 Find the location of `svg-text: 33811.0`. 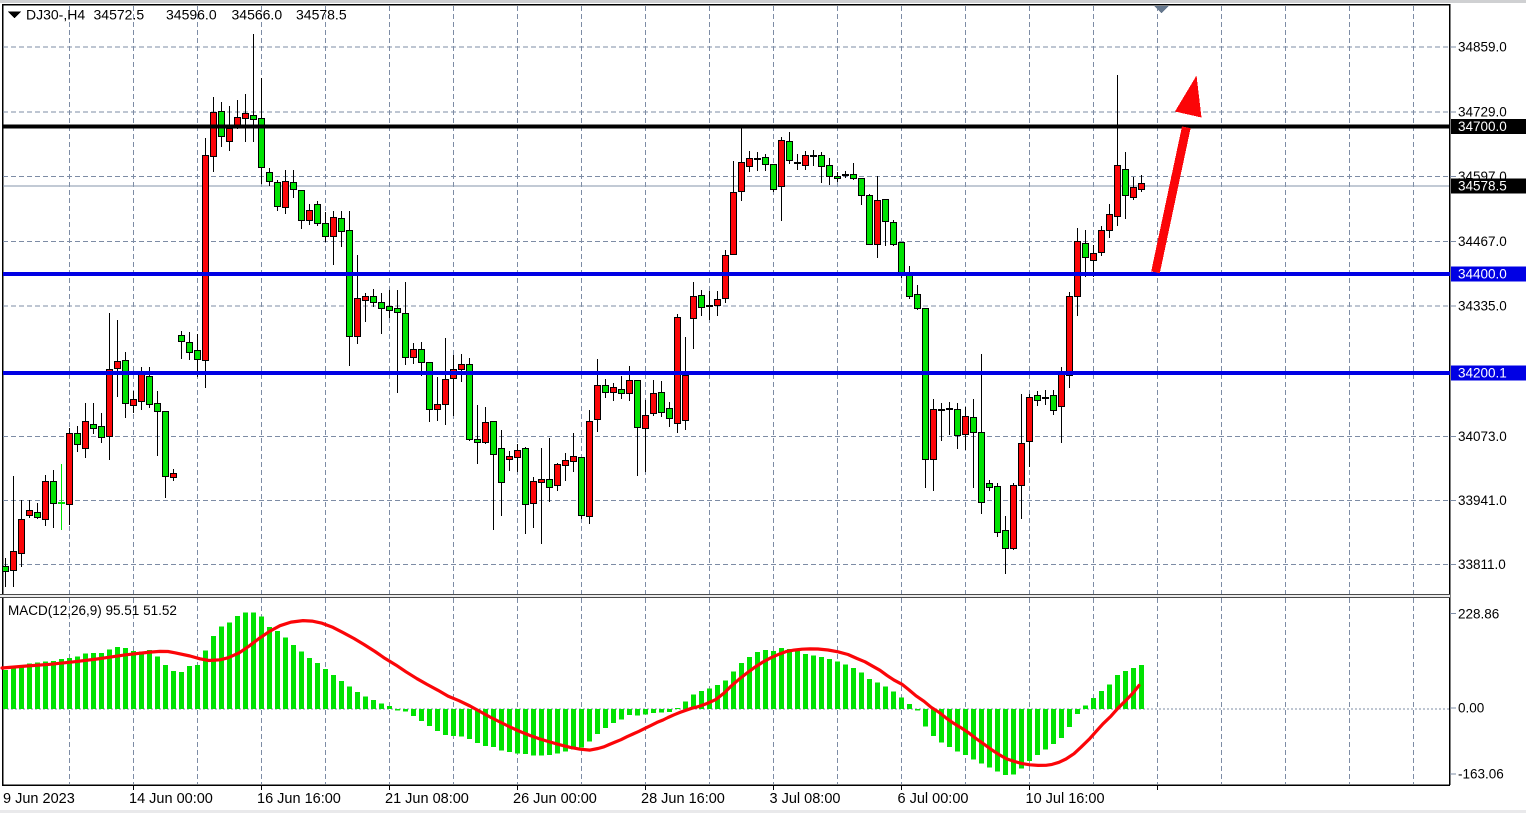

svg-text: 33811.0 is located at coordinates (1482, 564).